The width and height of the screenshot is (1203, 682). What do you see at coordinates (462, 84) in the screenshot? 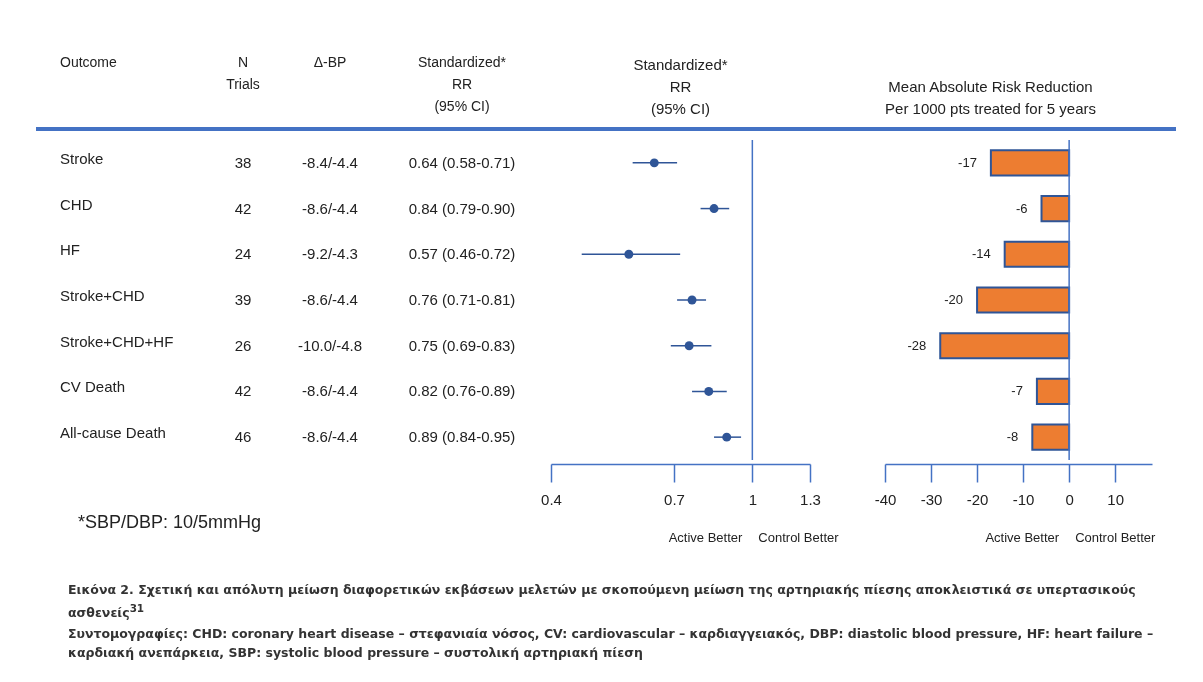
I see `category-label: Standardized* RR (95% CI)` at bounding box center [462, 84].